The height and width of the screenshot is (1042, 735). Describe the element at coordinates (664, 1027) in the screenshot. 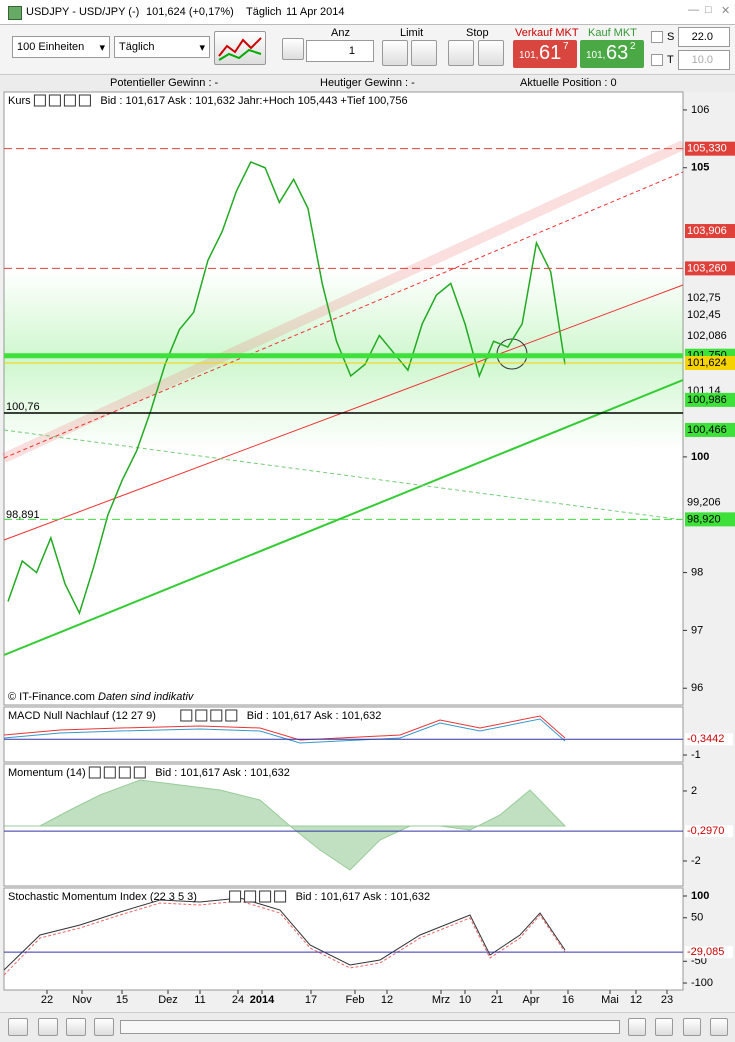

I see `zoom` at that location.